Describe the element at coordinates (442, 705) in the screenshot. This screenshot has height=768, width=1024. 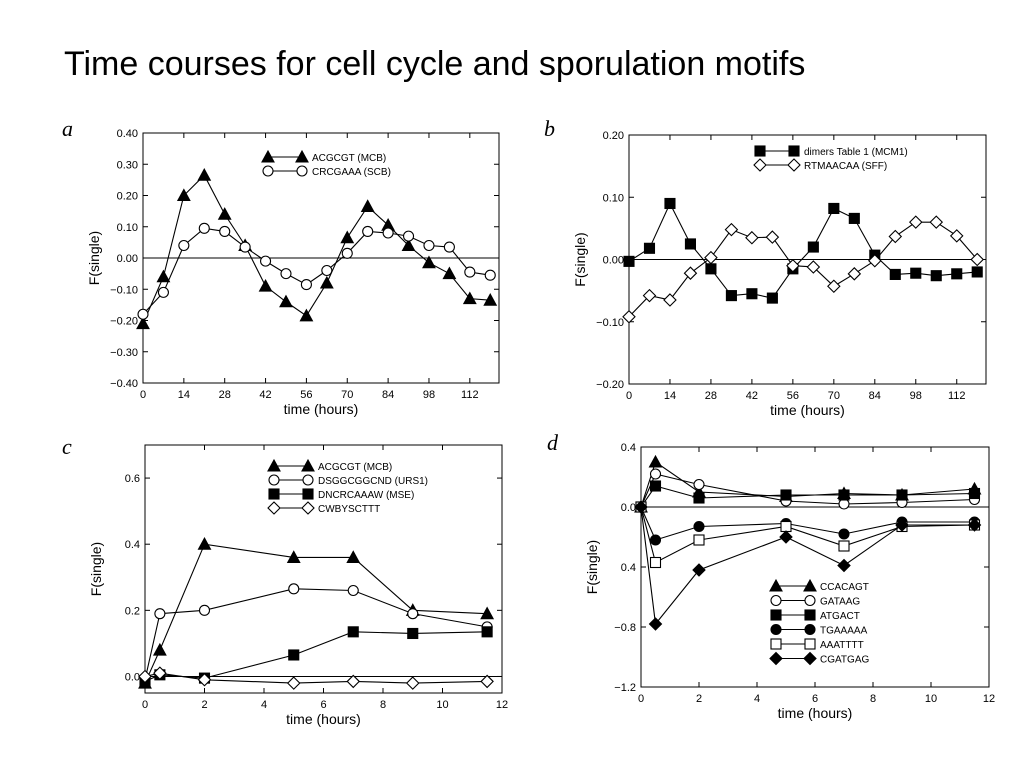
I see `x-tick-label: 10` at that location.